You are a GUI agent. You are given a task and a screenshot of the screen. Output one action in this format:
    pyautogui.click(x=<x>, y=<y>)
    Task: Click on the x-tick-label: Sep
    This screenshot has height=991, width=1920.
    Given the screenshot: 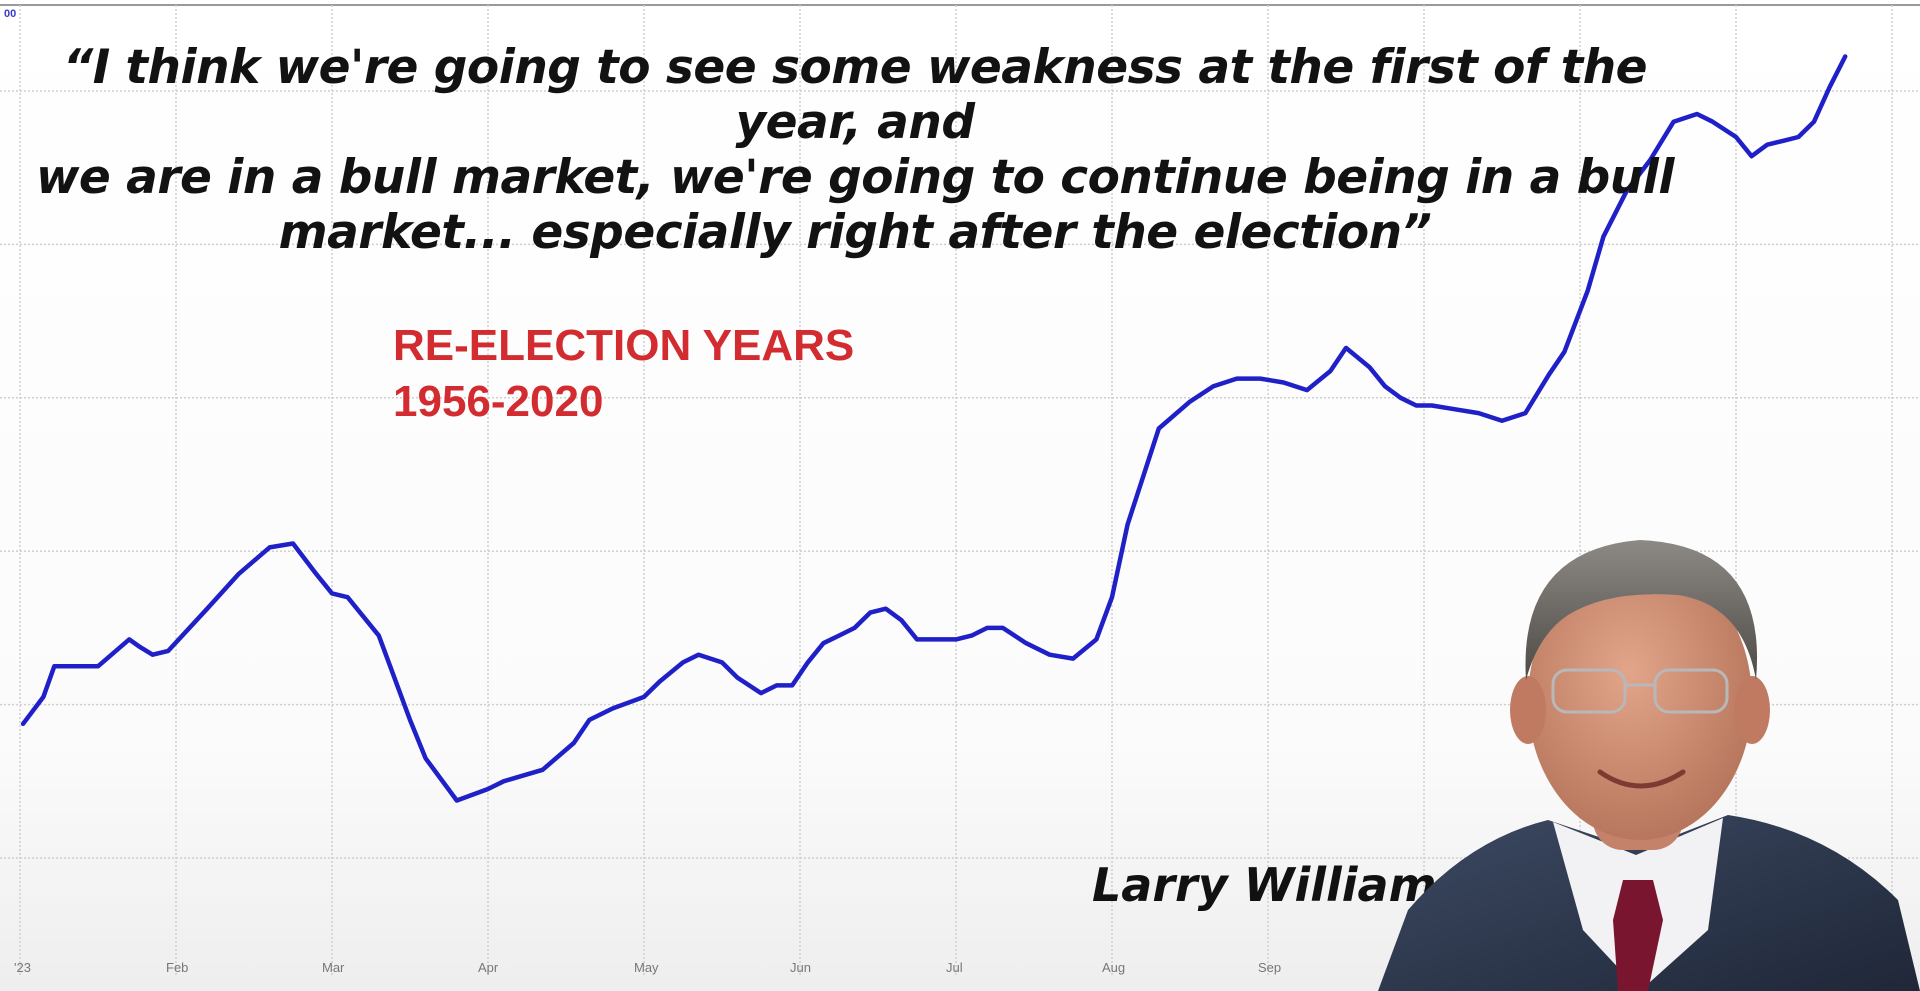 What is the action you would take?
    pyautogui.click(x=1269, y=967)
    